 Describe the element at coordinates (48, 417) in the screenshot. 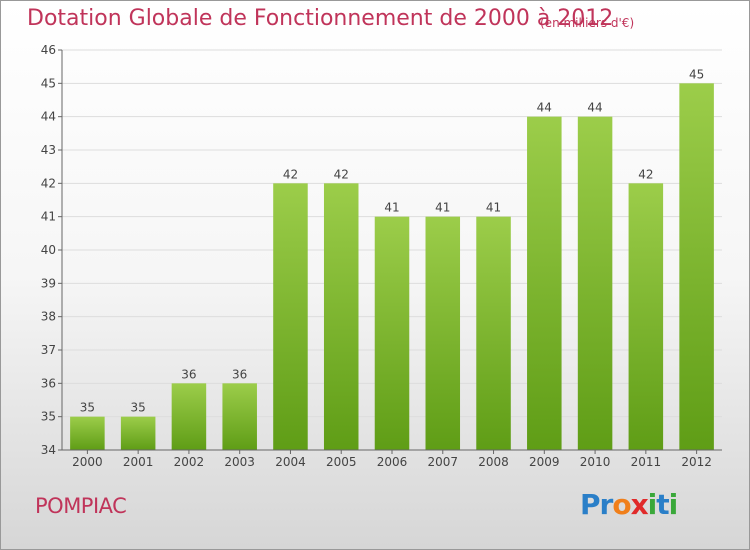

I see `y-tick-label: 35` at that location.